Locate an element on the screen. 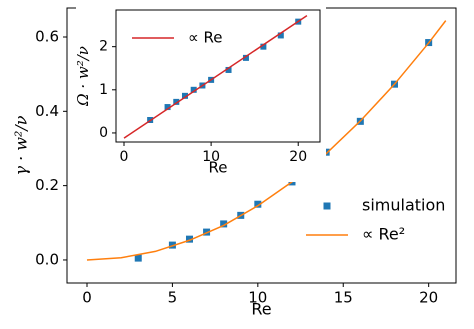 The height and width of the screenshot is (329, 474). y-tick-label: 0.2 is located at coordinates (47, 185).